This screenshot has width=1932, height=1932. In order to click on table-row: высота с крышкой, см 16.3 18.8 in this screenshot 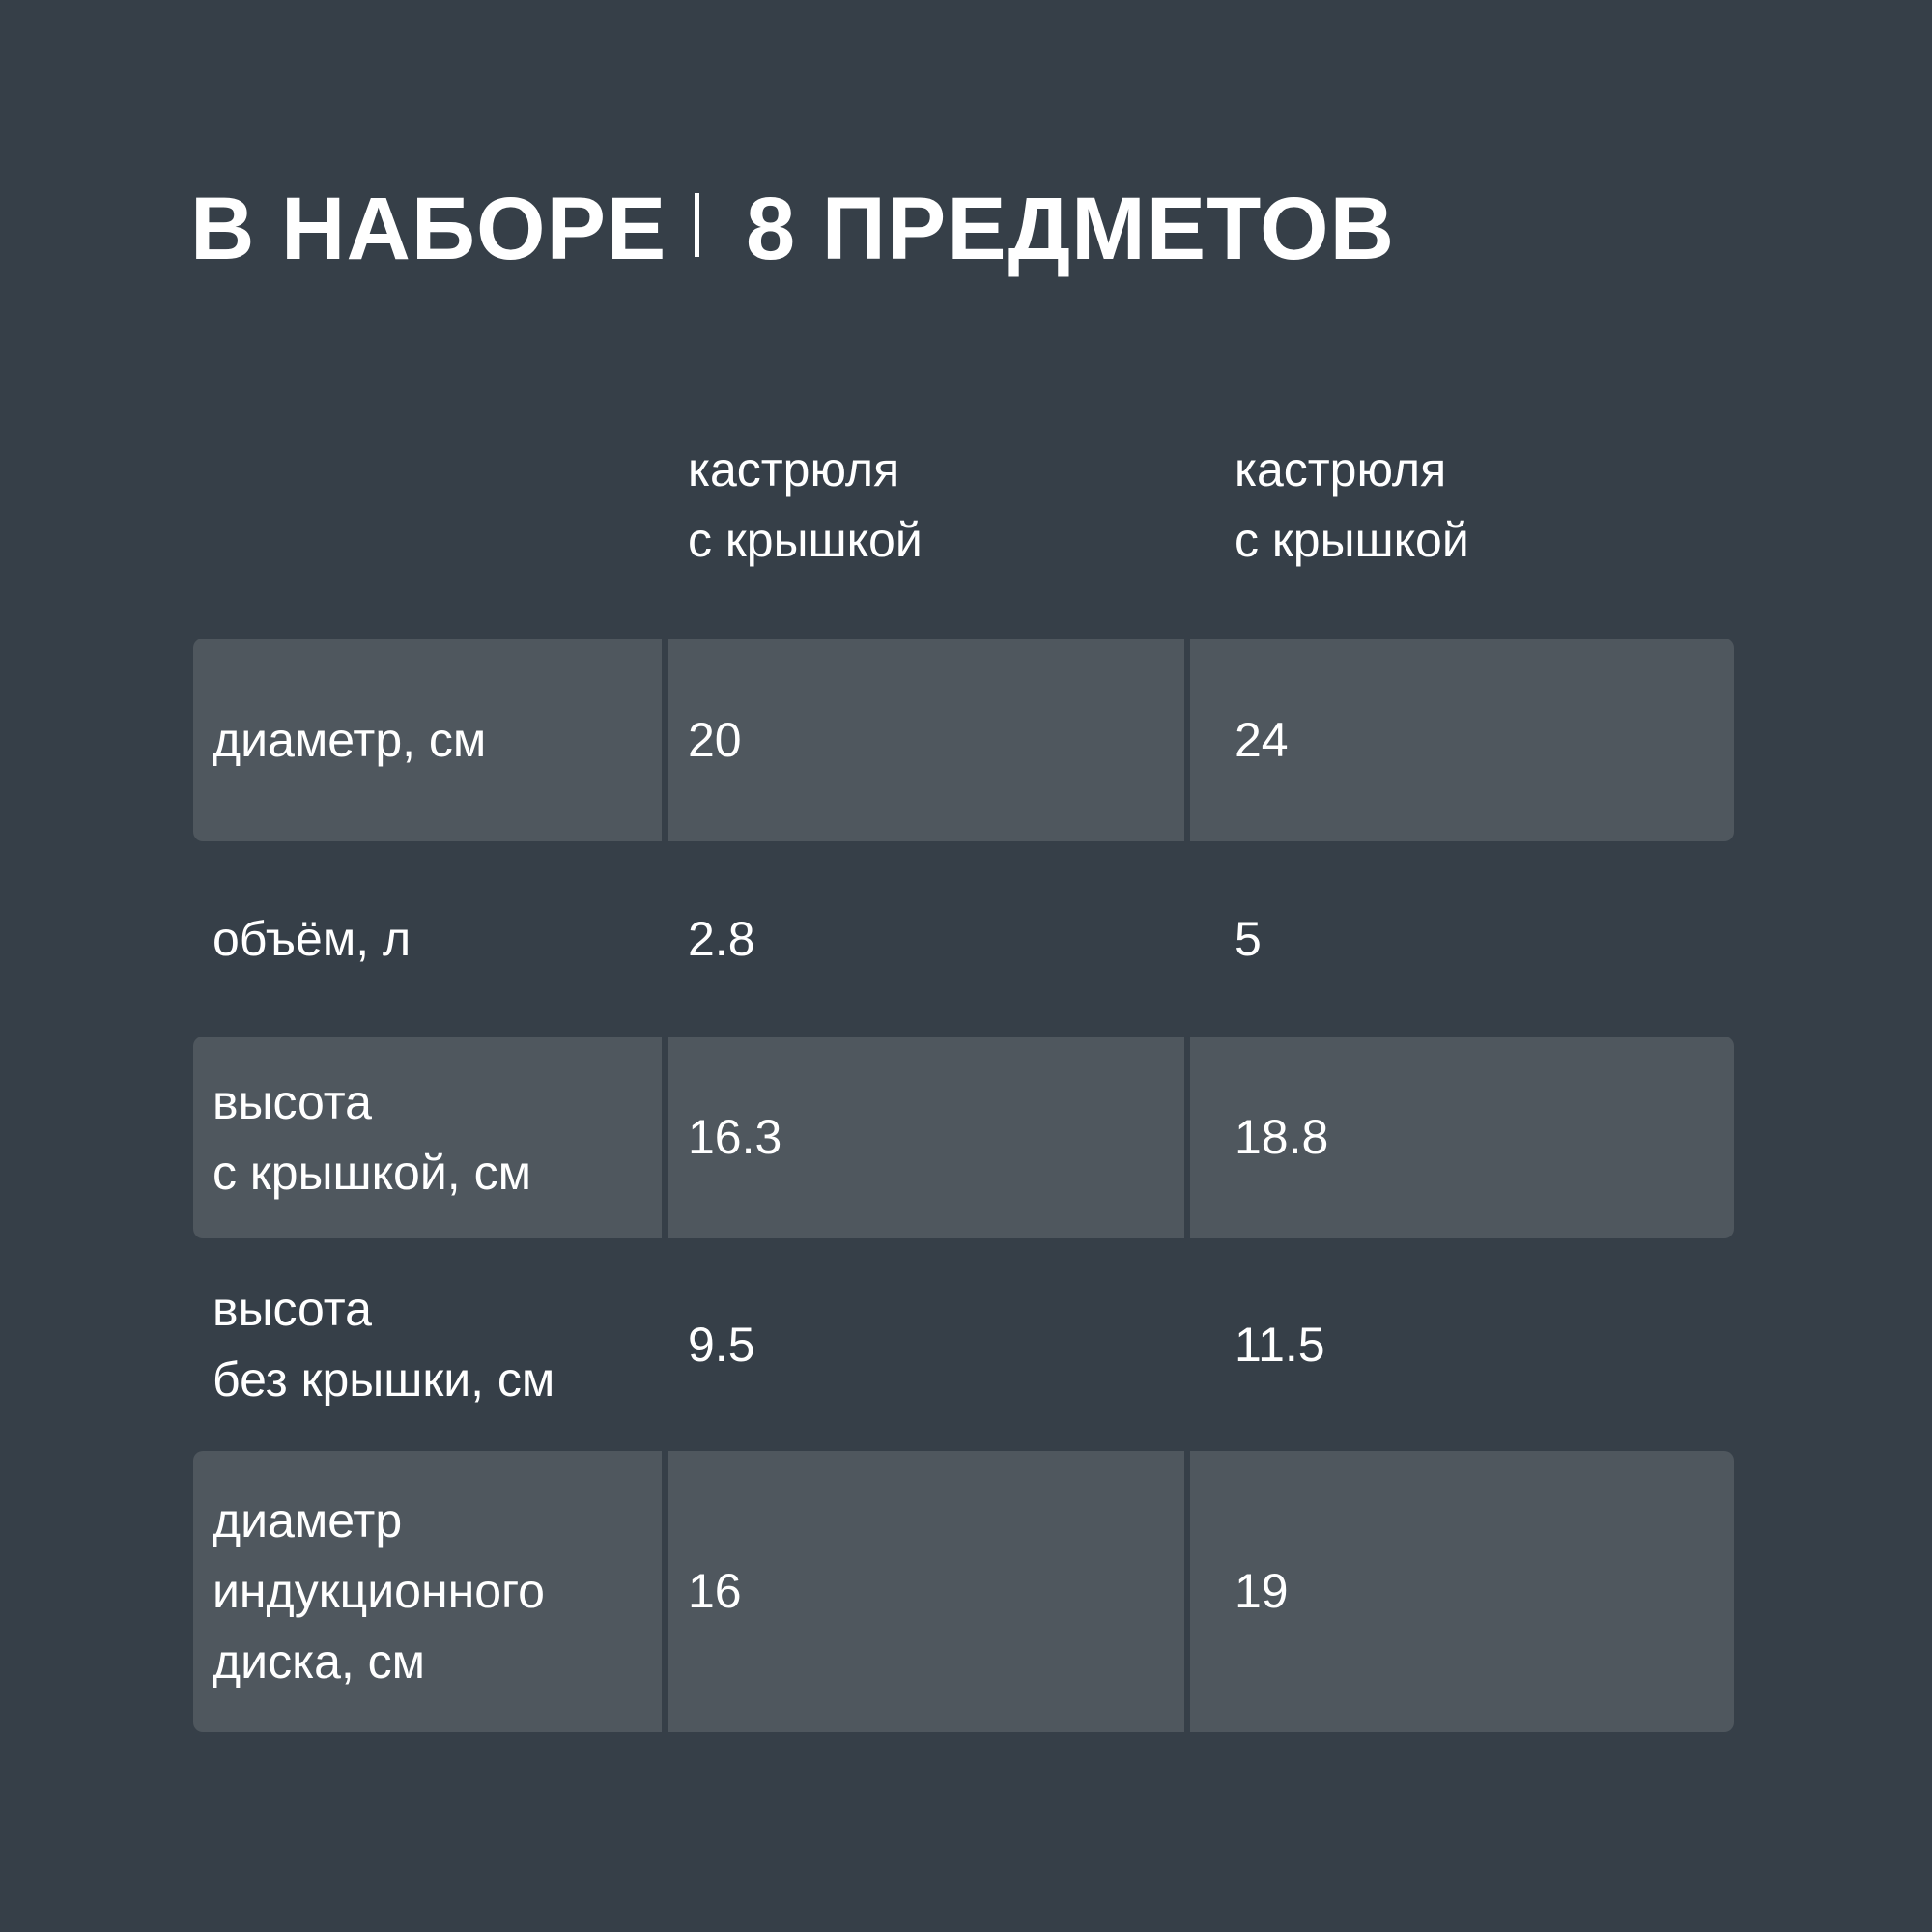, I will do `click(963, 1137)`.